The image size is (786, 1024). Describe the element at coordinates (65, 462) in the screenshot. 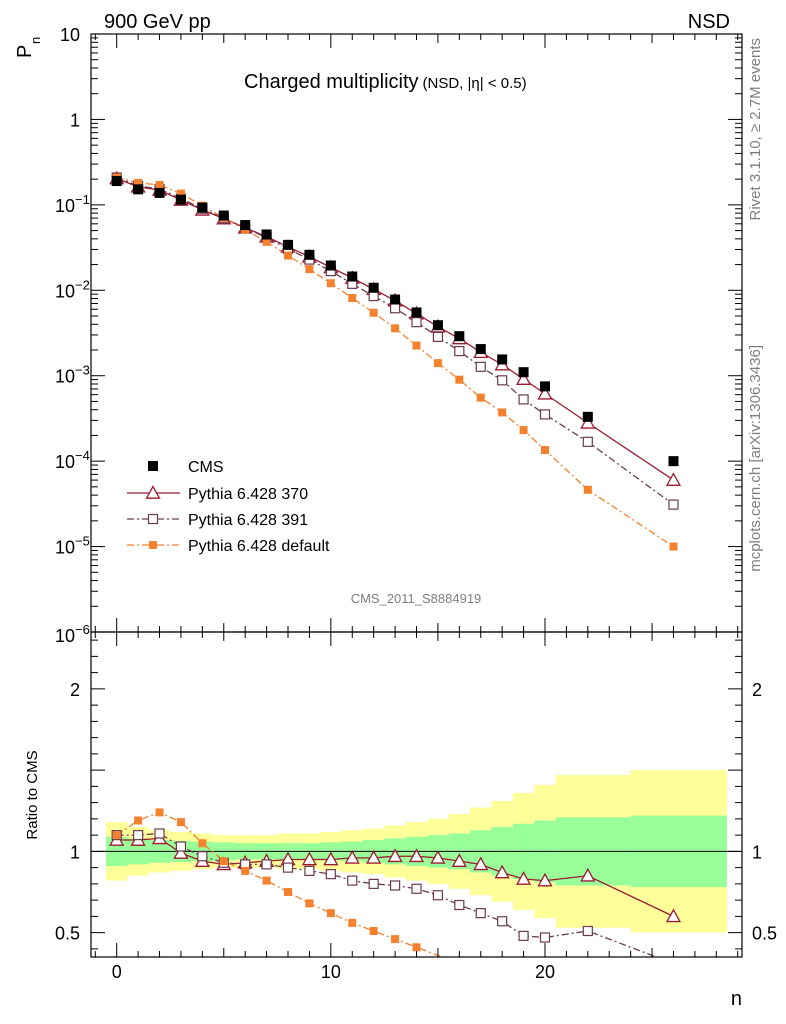

I see `y-tick-base--4: 10` at that location.